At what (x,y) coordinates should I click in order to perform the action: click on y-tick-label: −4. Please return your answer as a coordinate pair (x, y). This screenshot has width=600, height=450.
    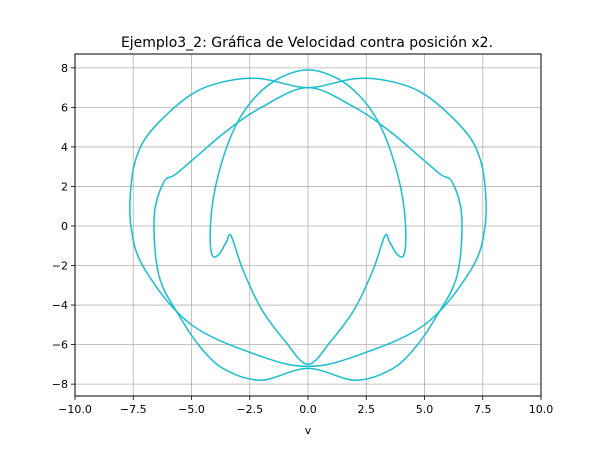
    Looking at the image, I should click on (60, 305).